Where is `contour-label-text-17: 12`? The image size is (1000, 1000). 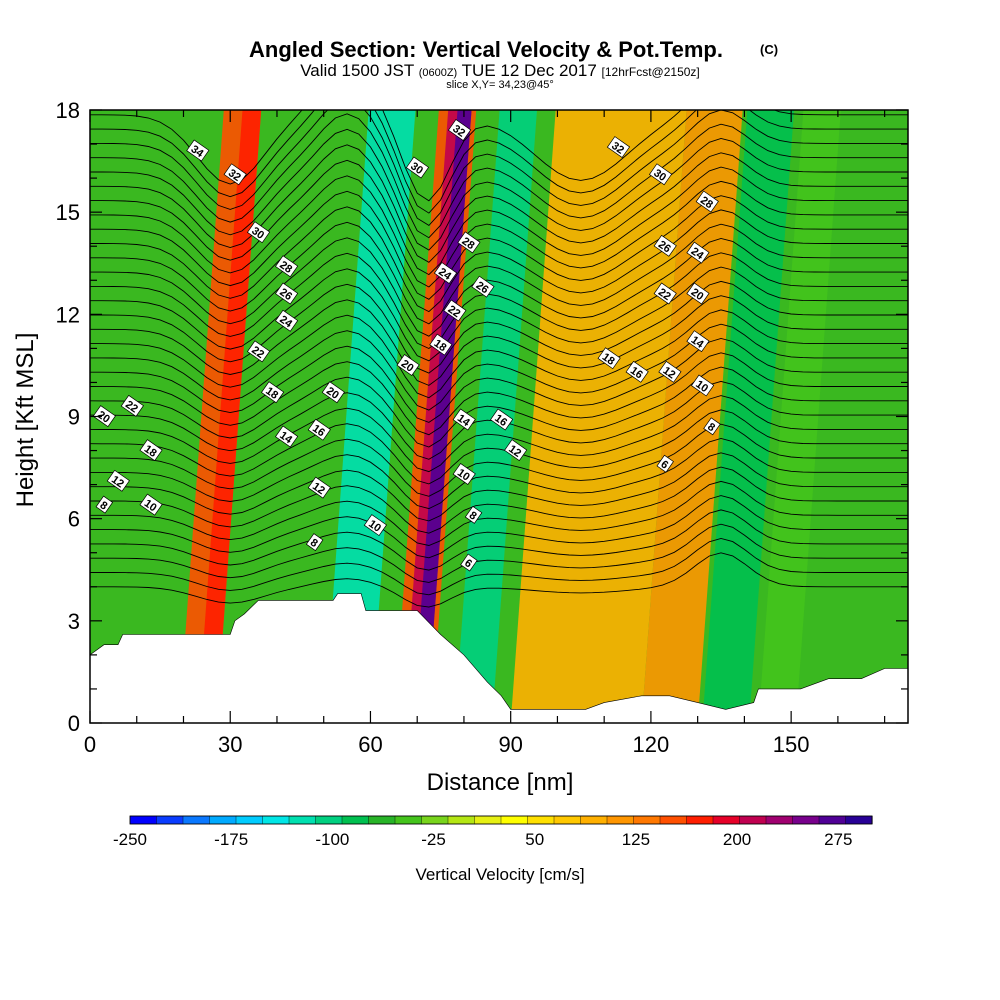 contour-label-text-17: 12 is located at coordinates (117, 482).